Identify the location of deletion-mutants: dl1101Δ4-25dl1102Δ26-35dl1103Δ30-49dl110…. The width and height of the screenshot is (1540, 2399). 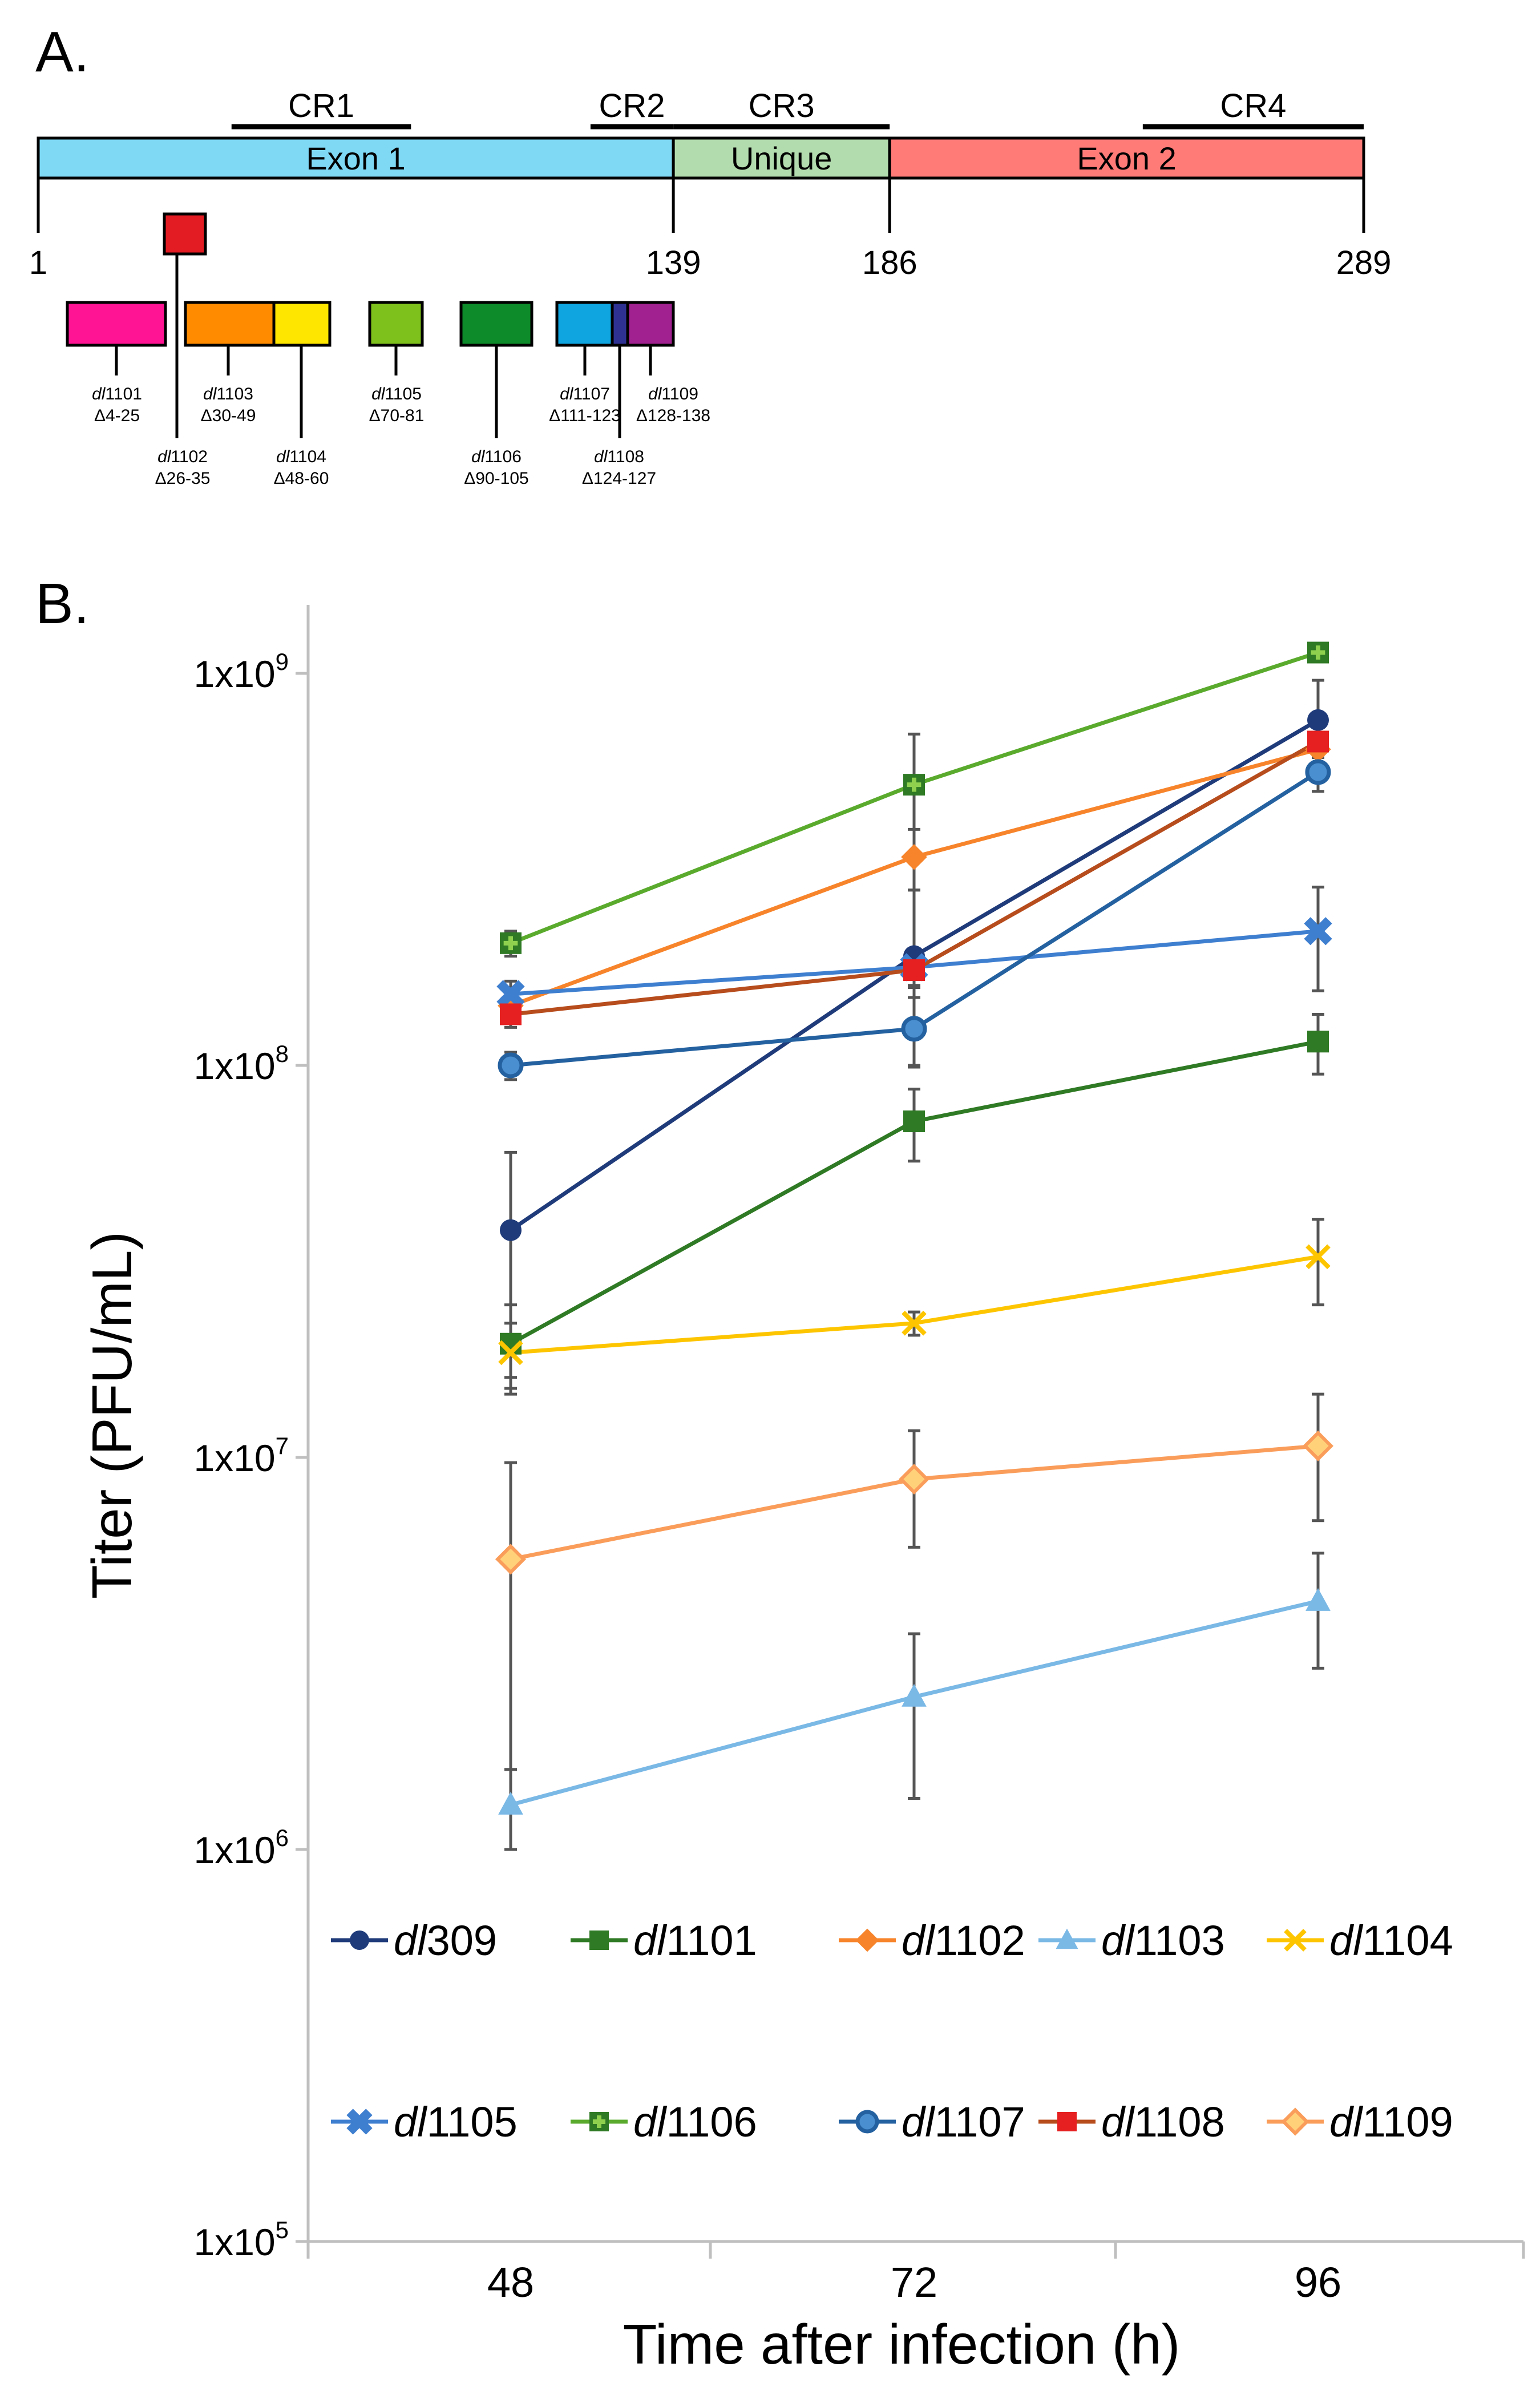
(388, 350).